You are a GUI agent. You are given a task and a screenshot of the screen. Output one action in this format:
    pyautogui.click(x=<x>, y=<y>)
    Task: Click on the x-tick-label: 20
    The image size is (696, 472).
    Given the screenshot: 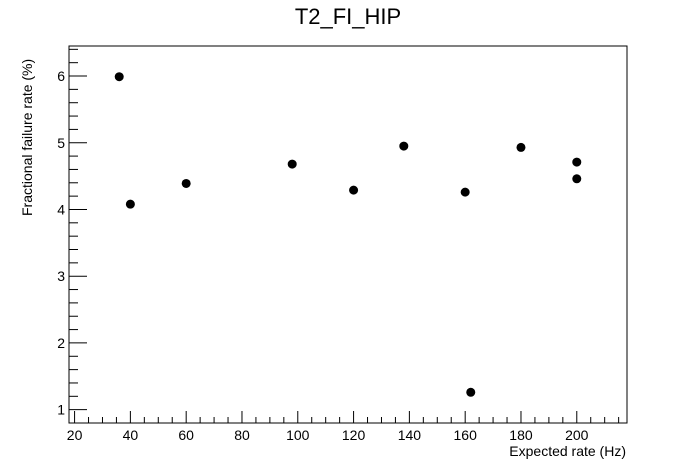 What is the action you would take?
    pyautogui.click(x=75, y=435)
    